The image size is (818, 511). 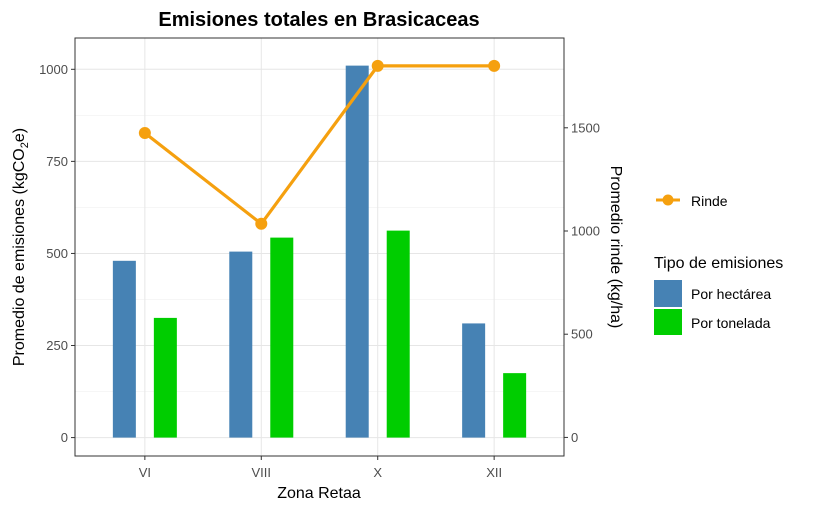 What do you see at coordinates (731, 294) in the screenshot?
I see `legend-label-por-hectarea: Por hectárea` at bounding box center [731, 294].